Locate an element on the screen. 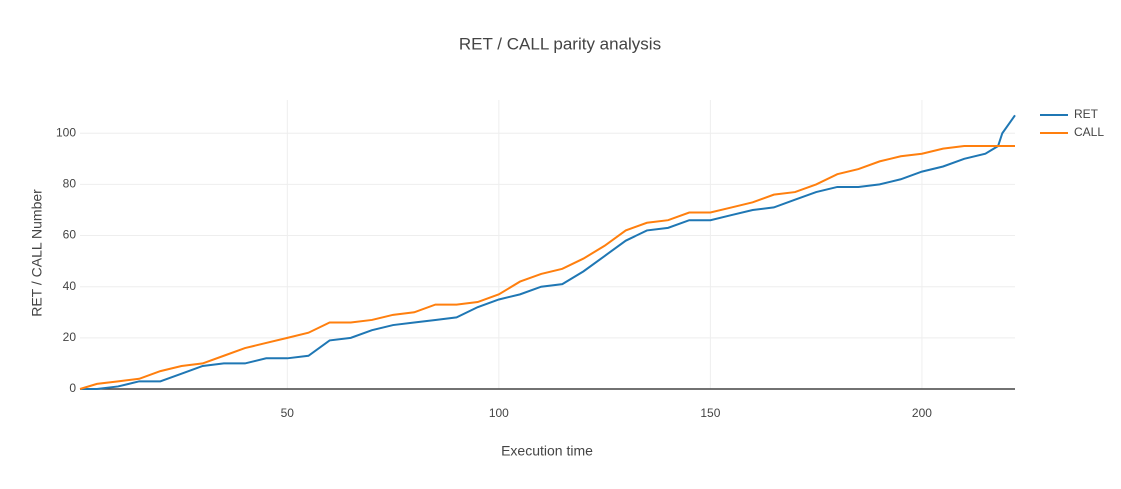 This screenshot has height=489, width=1121. y-tick-label: 40 is located at coordinates (70, 286).